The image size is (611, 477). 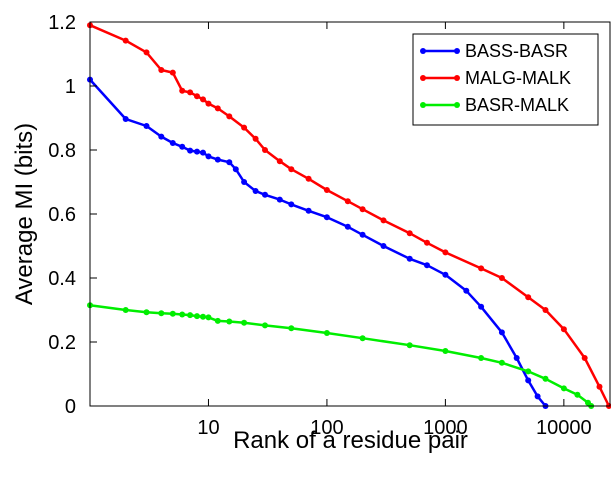 What do you see at coordinates (70, 407) in the screenshot?
I see `y-tick-label: 0` at bounding box center [70, 407].